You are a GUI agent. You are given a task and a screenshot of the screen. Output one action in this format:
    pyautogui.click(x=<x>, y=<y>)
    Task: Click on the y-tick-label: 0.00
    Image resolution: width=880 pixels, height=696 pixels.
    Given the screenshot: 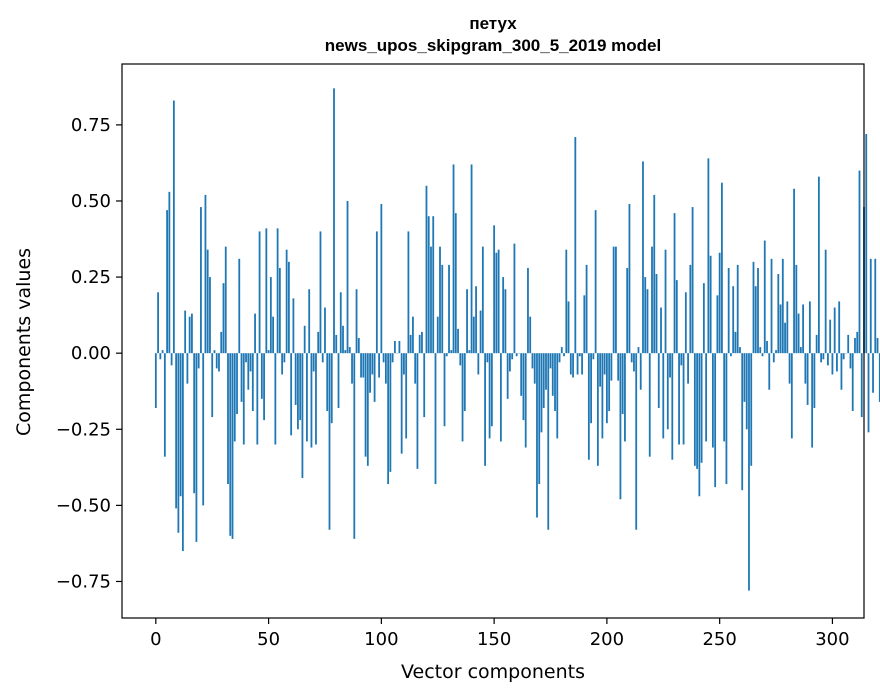 What is the action you would take?
    pyautogui.click(x=91, y=353)
    